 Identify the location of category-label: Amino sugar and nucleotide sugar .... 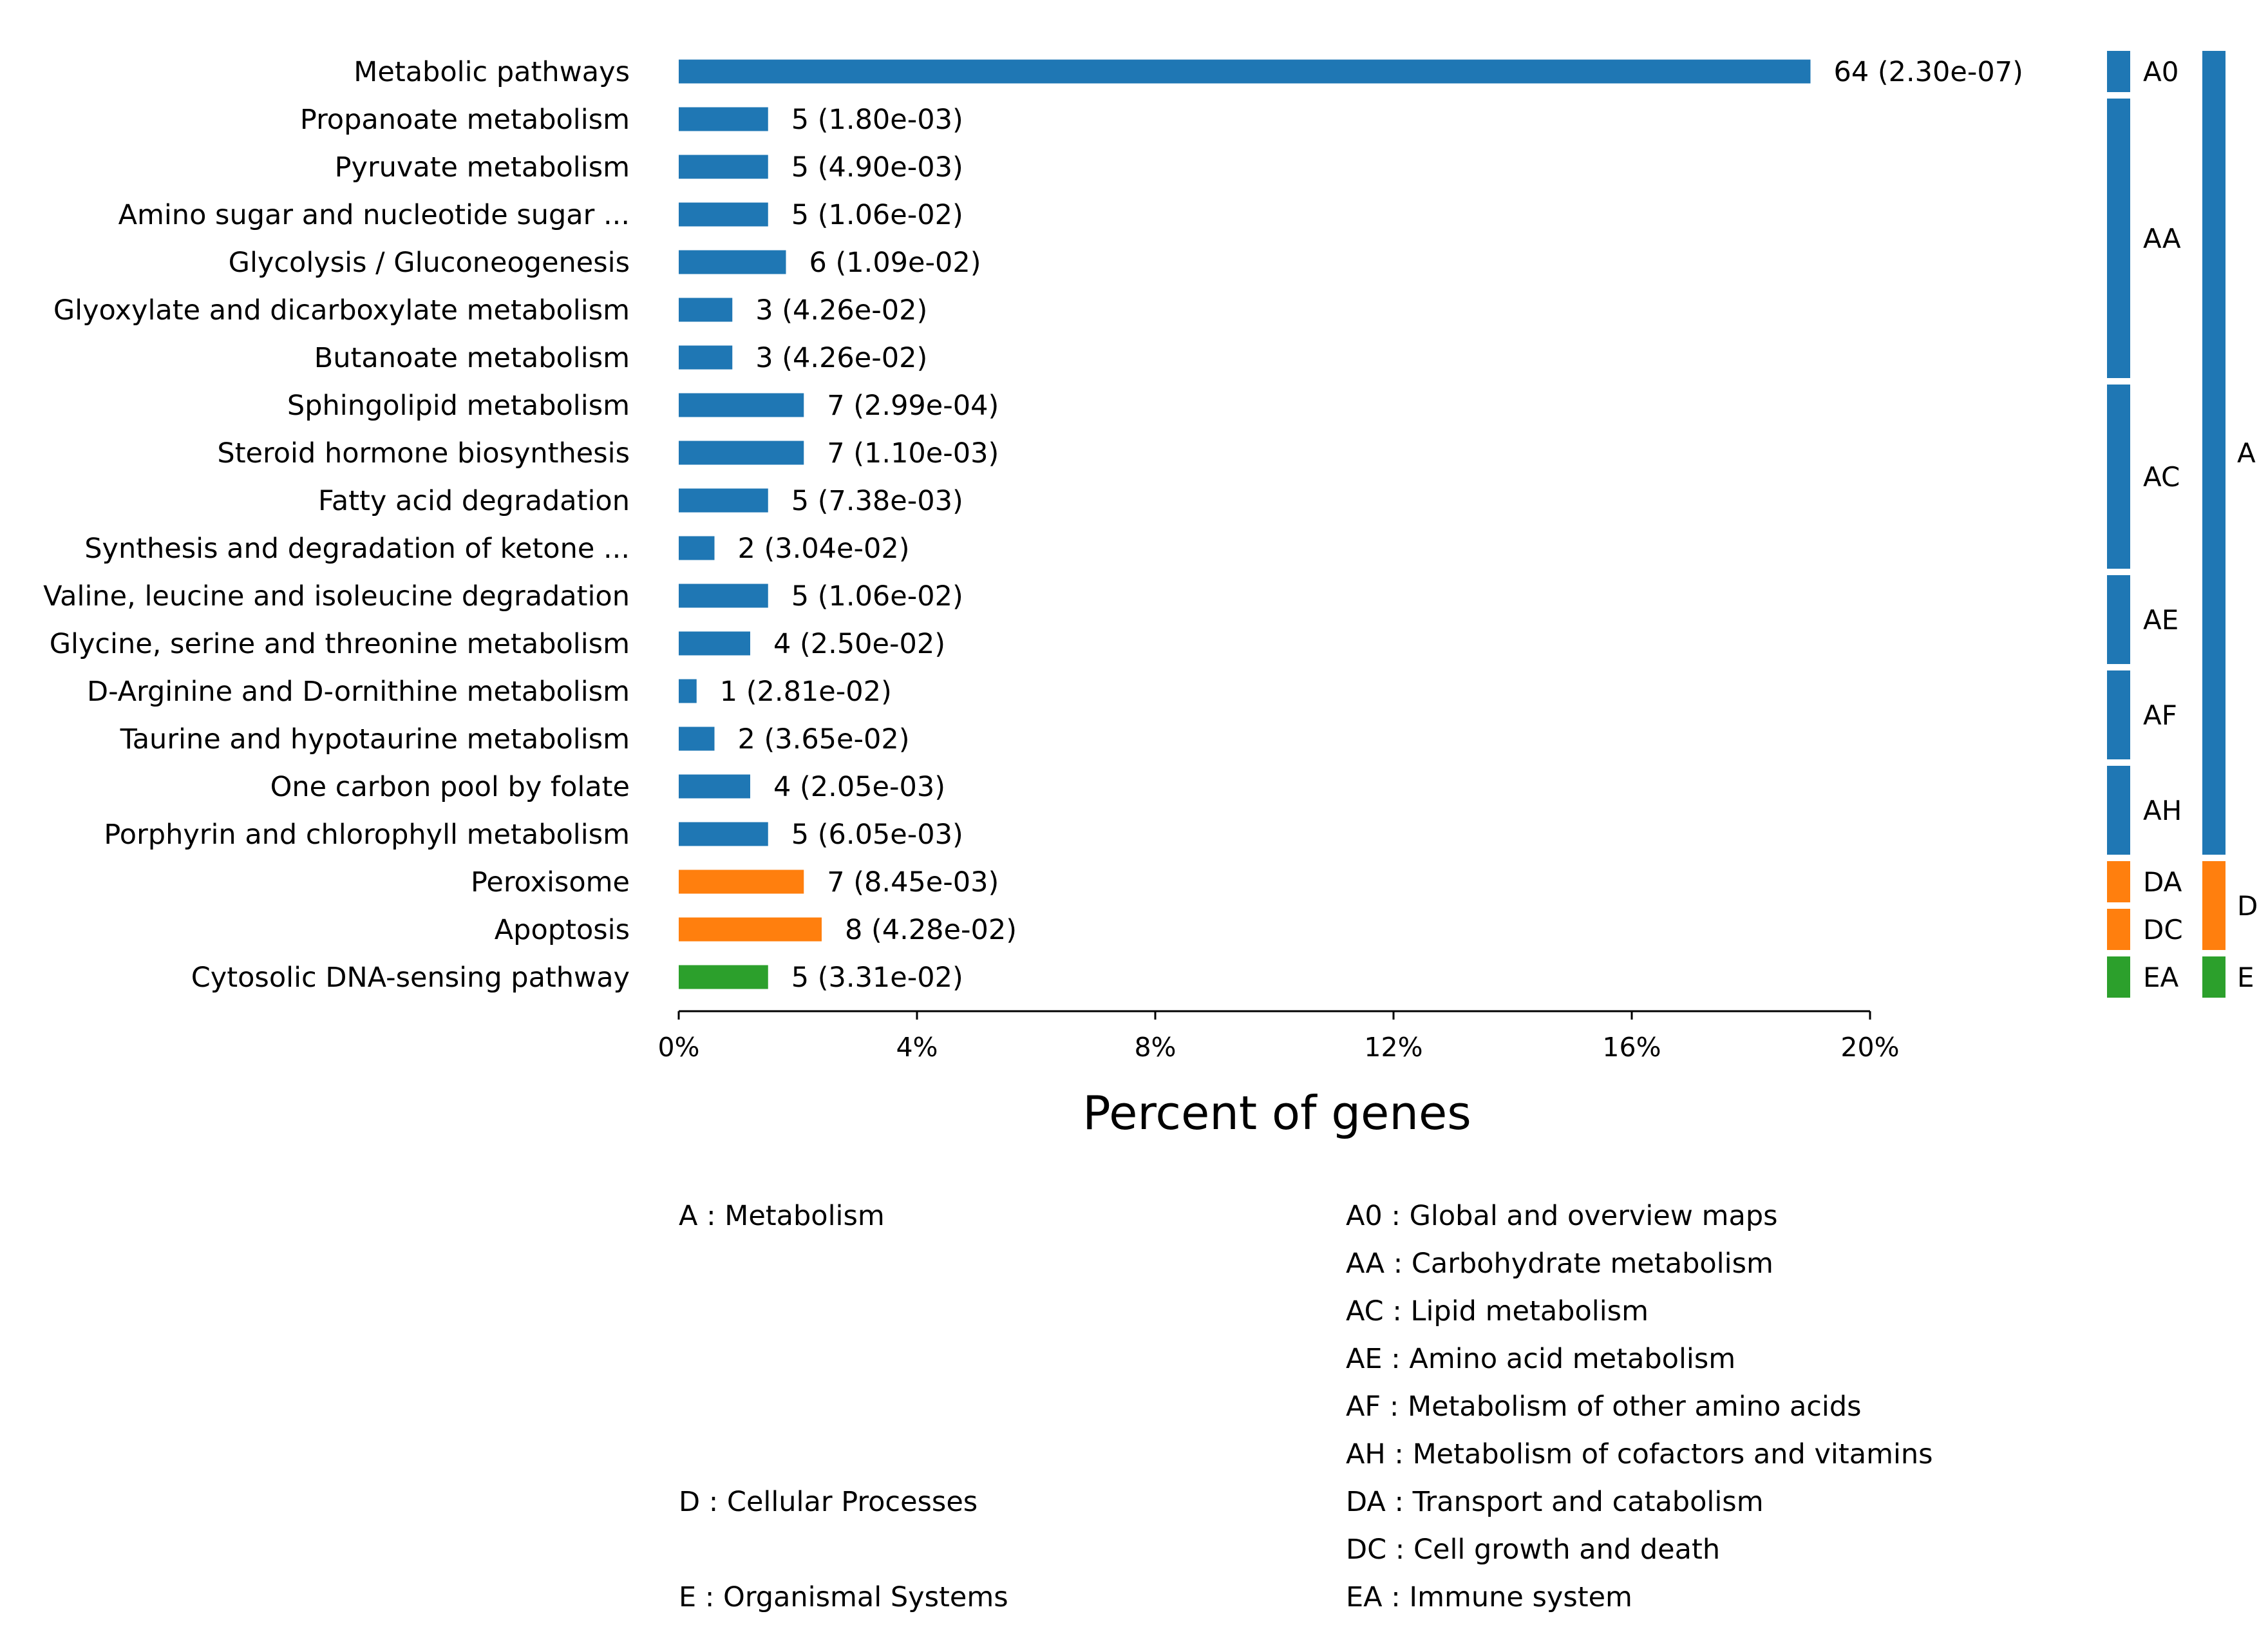
(374, 215).